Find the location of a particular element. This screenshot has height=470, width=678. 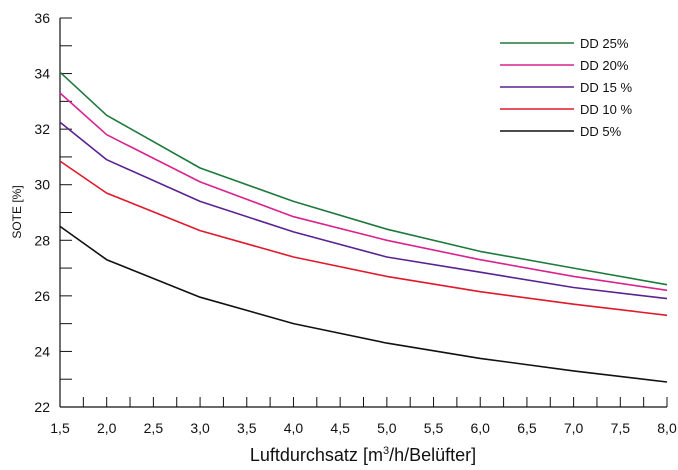

x-tick-label: 8,0 is located at coordinates (667, 428).